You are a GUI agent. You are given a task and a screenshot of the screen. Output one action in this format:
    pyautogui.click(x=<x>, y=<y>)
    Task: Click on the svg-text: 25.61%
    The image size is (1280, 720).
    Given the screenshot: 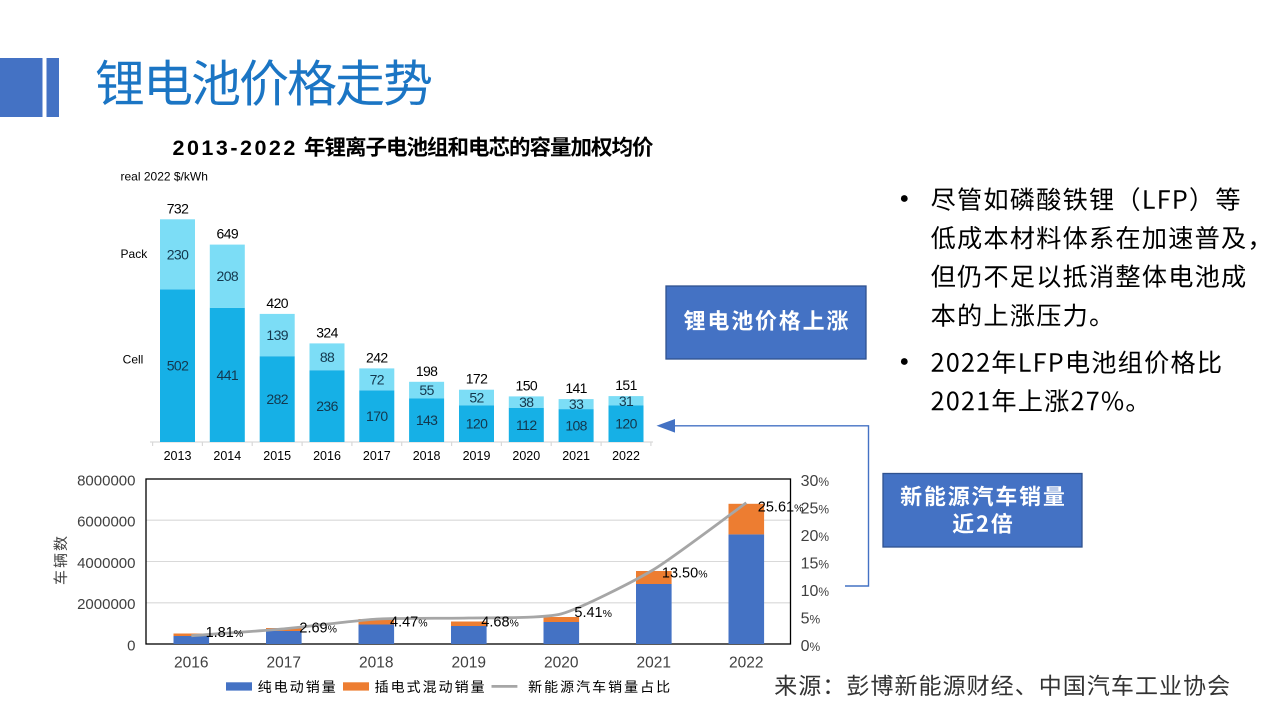 What is the action you would take?
    pyautogui.click(x=781, y=507)
    